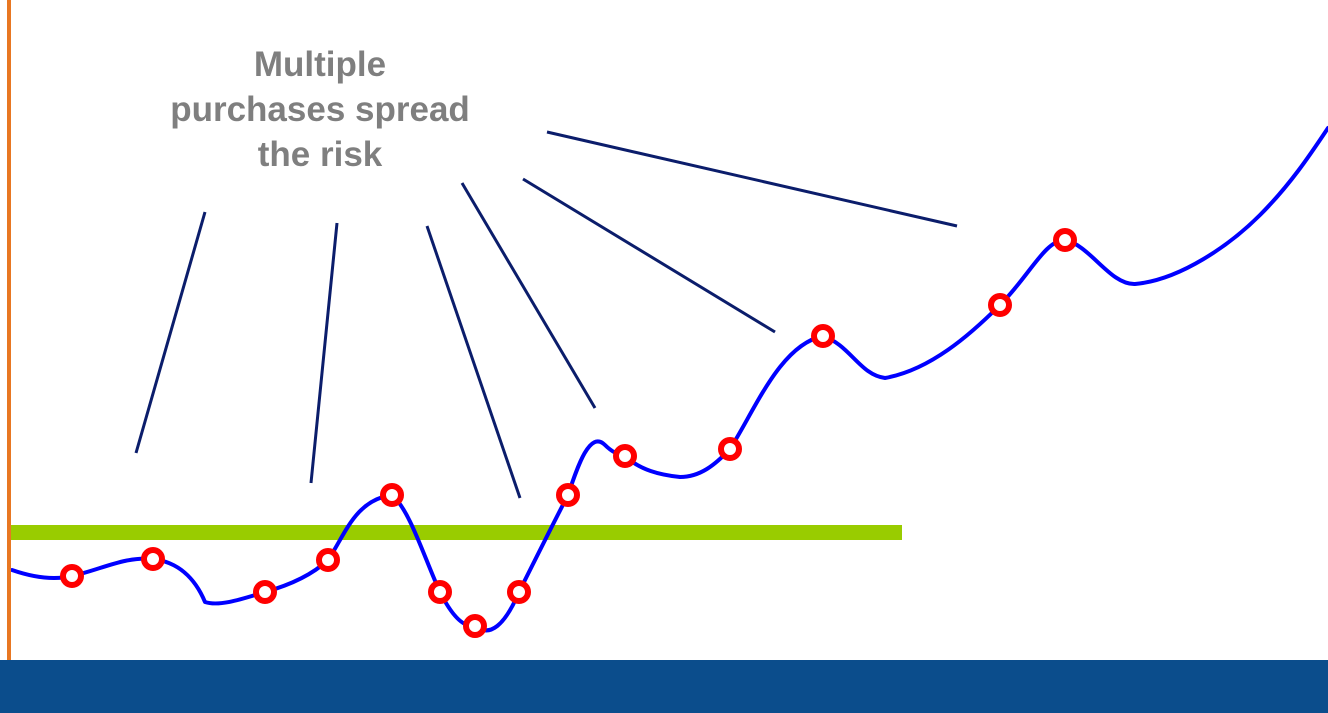 The height and width of the screenshot is (713, 1328). Describe the element at coordinates (664, 686) in the screenshot. I see `footer-bar` at that location.